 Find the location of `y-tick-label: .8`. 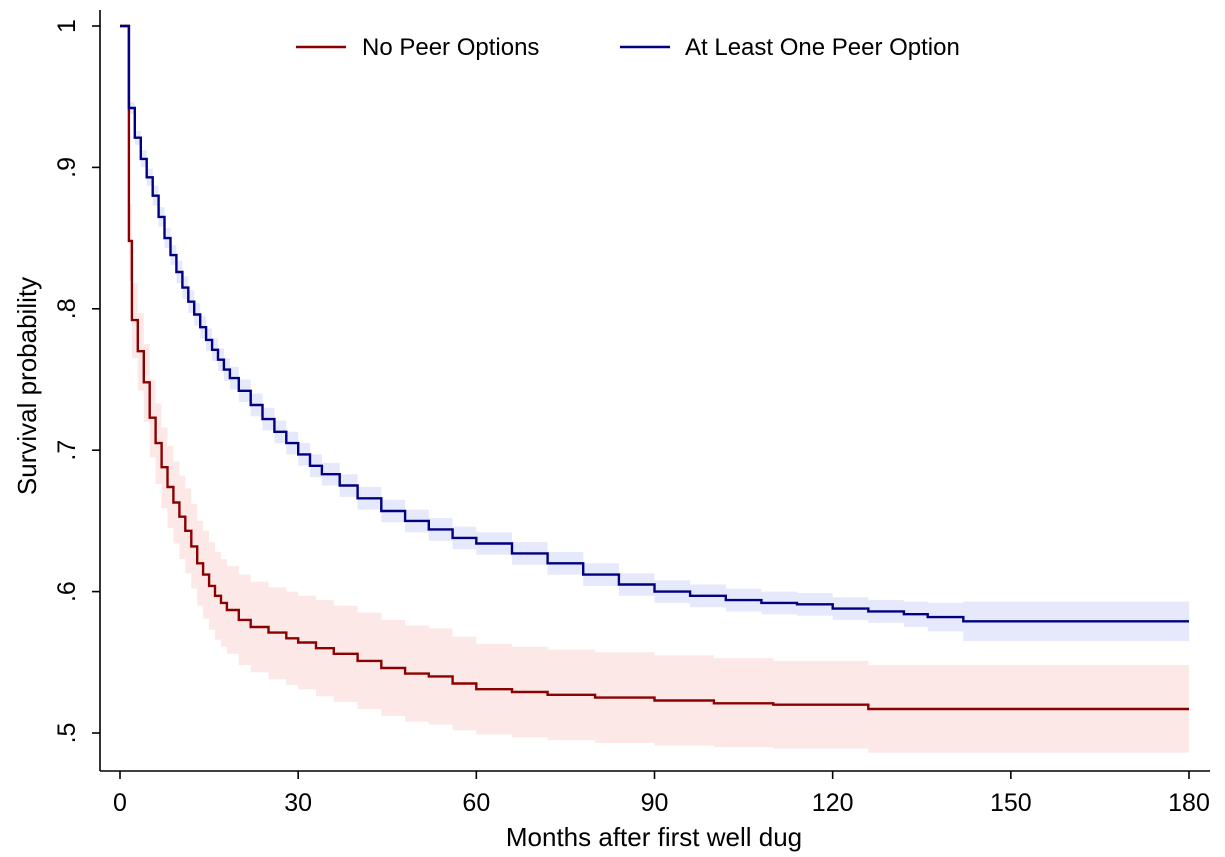

y-tick-label: .8 is located at coordinates (67, 308).